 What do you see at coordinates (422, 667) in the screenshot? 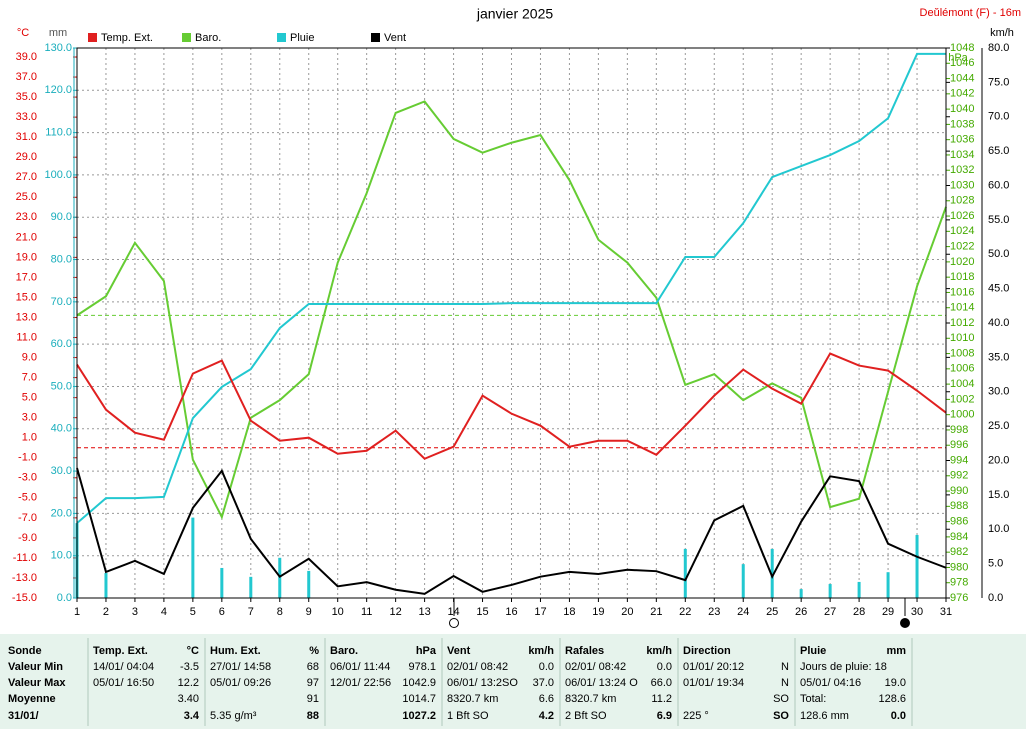
I see `table-cell: 978.1` at bounding box center [422, 667].